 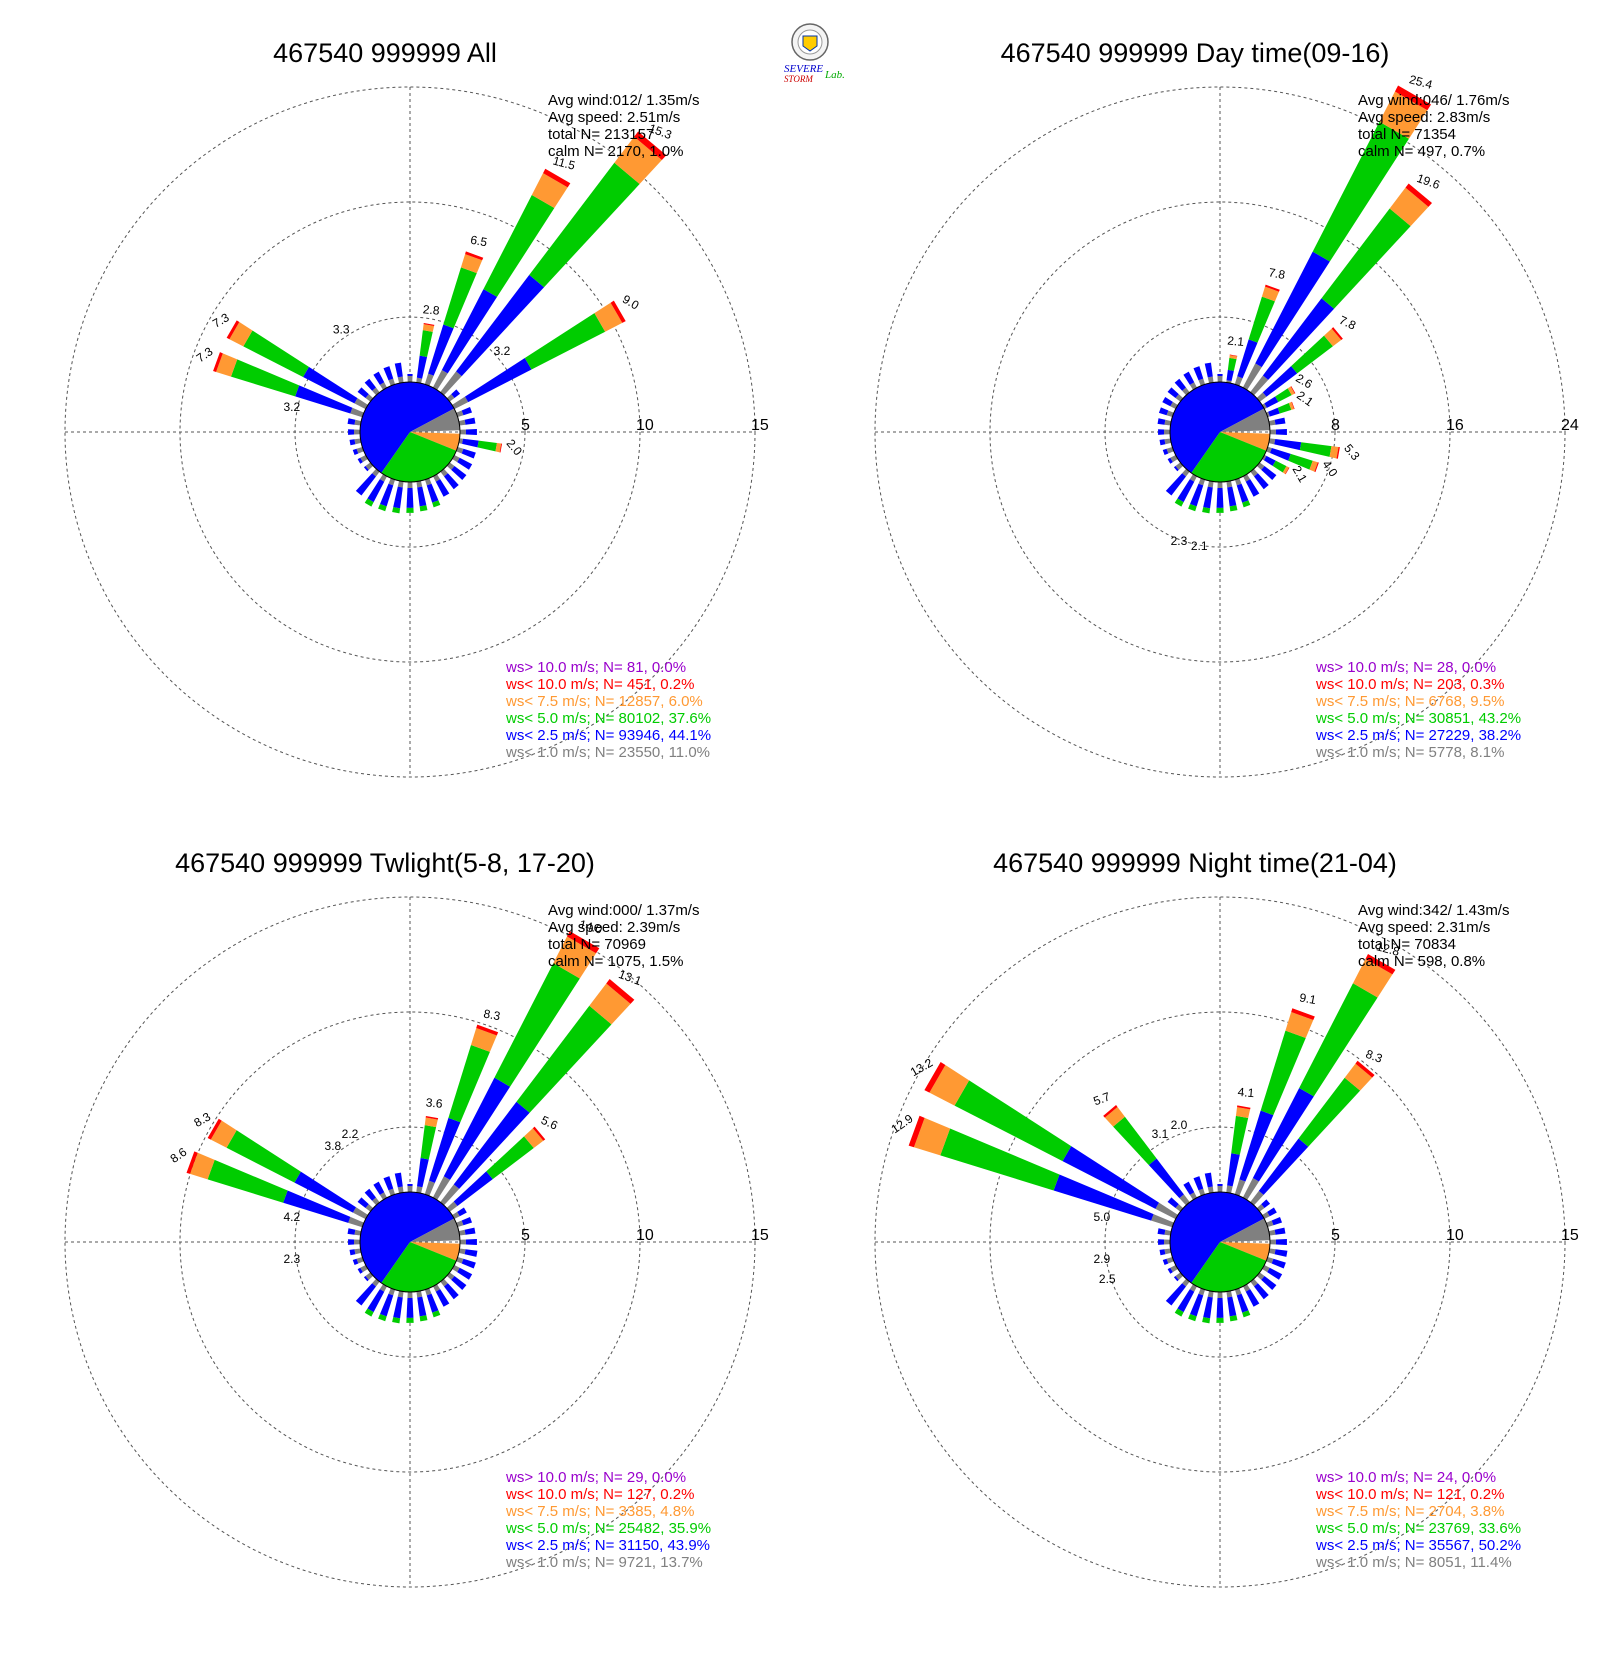 I want to click on stat-calm: calm N= 1075, 1.5%, so click(x=616, y=961).